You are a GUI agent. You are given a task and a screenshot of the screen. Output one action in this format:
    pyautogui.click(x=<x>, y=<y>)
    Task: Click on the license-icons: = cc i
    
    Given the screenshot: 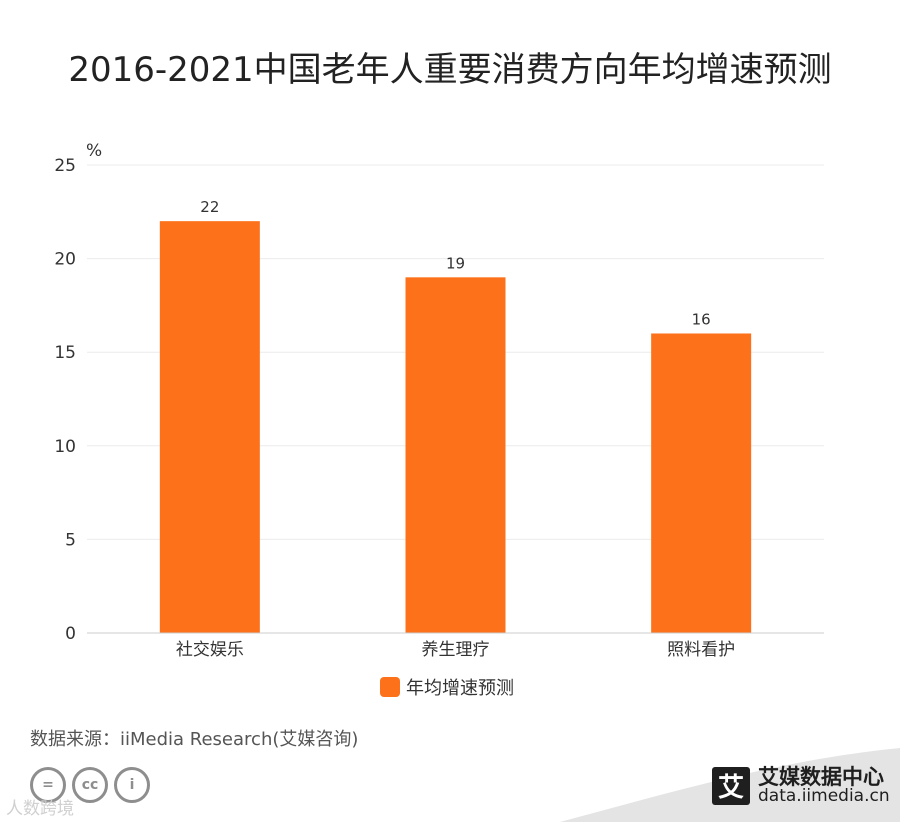 What is the action you would take?
    pyautogui.click(x=90, y=785)
    